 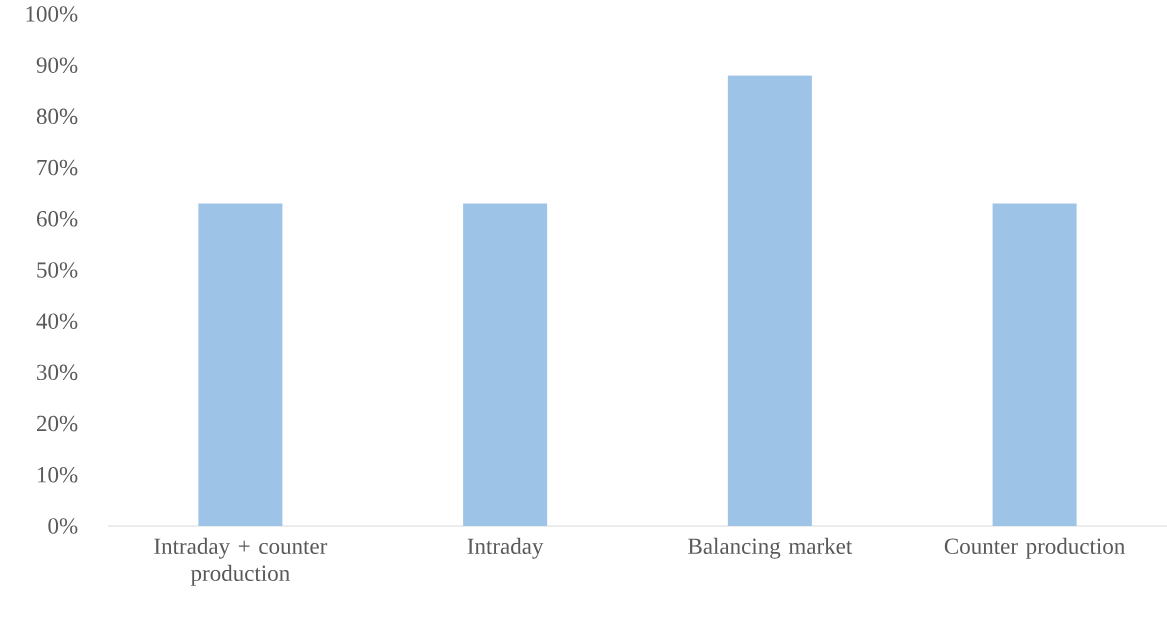 I want to click on x-tick-label: Balancing market, so click(x=770, y=548).